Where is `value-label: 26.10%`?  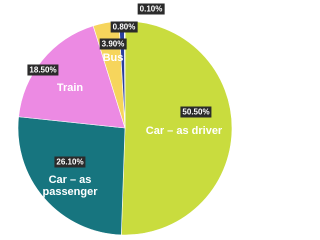
value-label: 26.10% is located at coordinates (70, 162).